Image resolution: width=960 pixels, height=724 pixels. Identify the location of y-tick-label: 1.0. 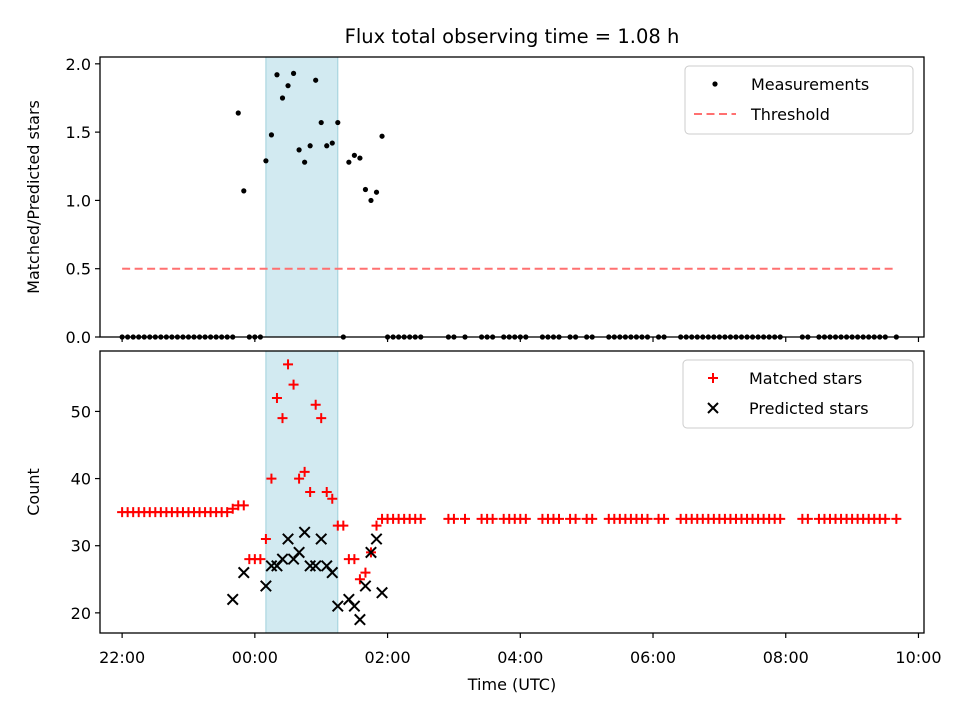
(78, 200).